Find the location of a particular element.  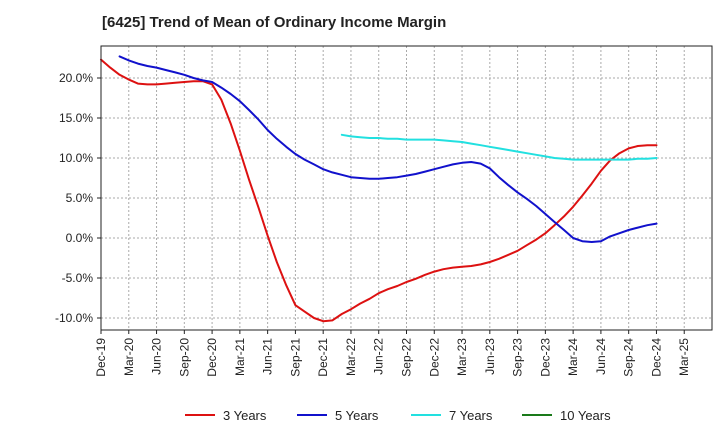

x-tick-label: Mar-20 is located at coordinates (129, 357).